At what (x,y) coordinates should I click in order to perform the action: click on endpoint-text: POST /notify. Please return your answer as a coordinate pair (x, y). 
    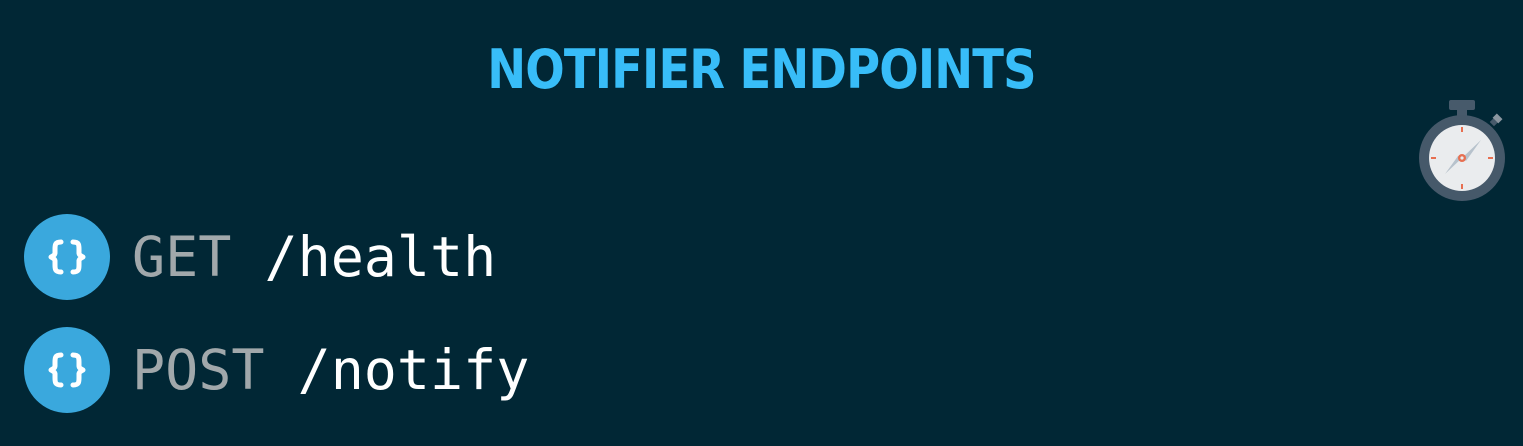
    Looking at the image, I should click on (330, 370).